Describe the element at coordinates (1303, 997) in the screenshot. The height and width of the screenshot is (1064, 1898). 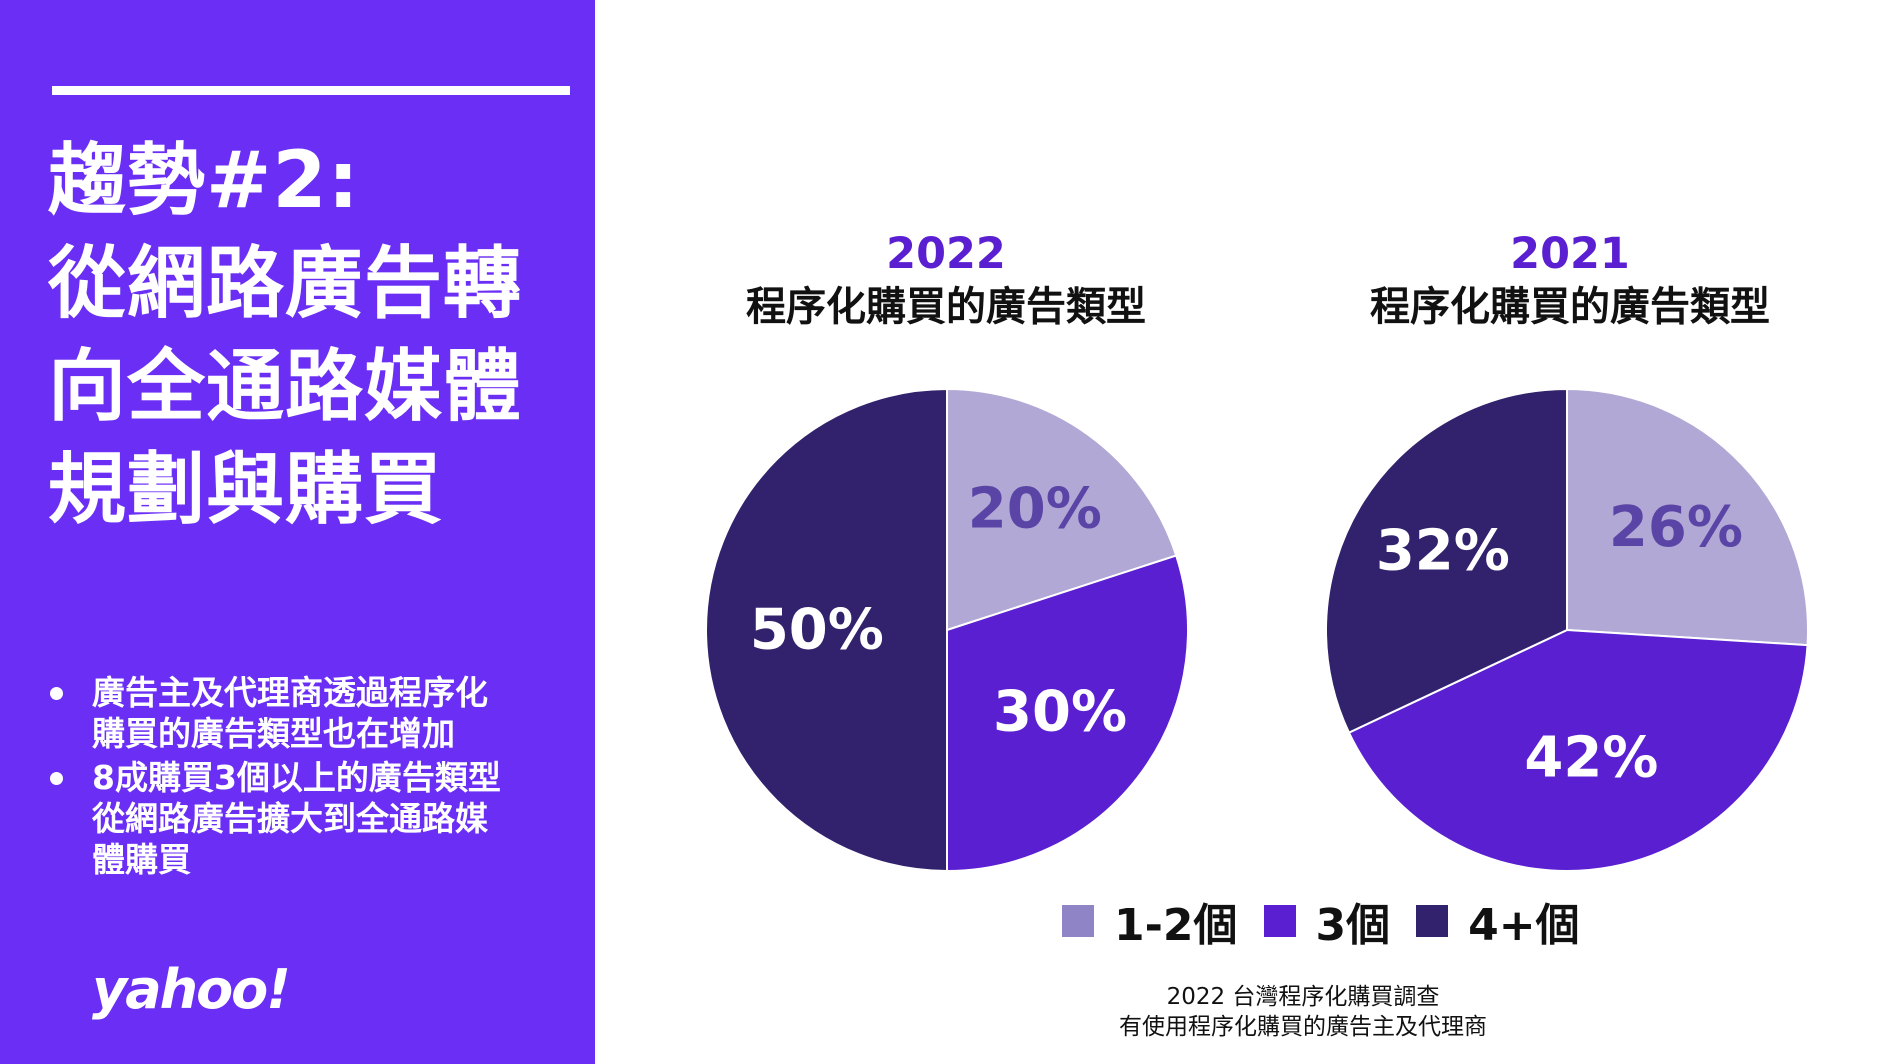
I see `source-line: 2022 台灣程序化購買調查` at that location.